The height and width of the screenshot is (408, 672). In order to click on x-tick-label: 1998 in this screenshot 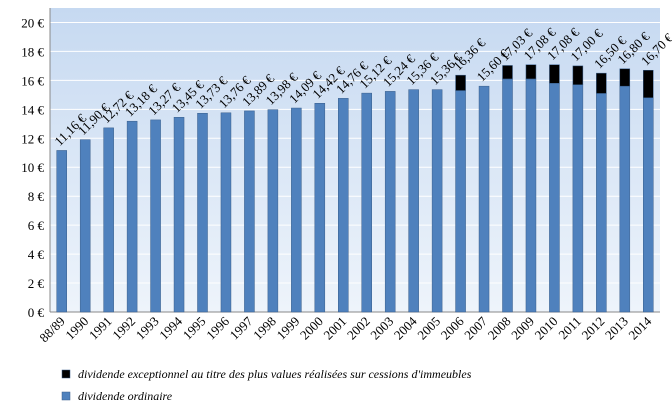, I will do `click(264, 328)`.